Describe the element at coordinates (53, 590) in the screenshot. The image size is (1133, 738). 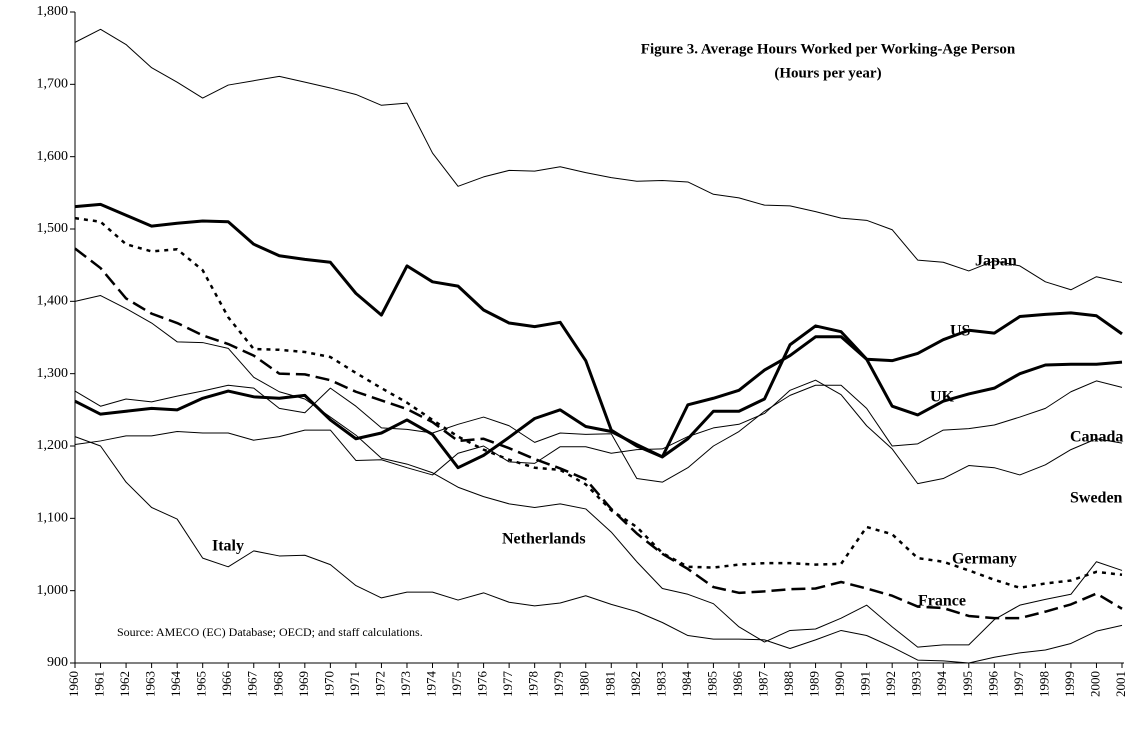
I see `y-tick-label: 1,000` at that location.